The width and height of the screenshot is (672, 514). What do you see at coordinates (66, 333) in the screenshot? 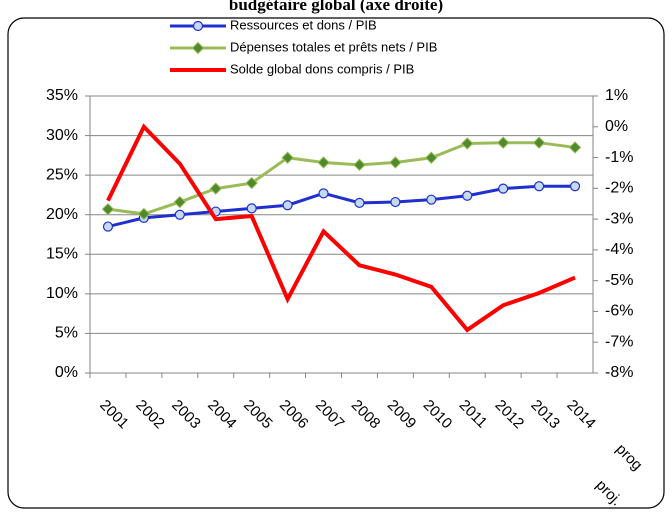
I see `y-tick-label: 5%` at bounding box center [66, 333].